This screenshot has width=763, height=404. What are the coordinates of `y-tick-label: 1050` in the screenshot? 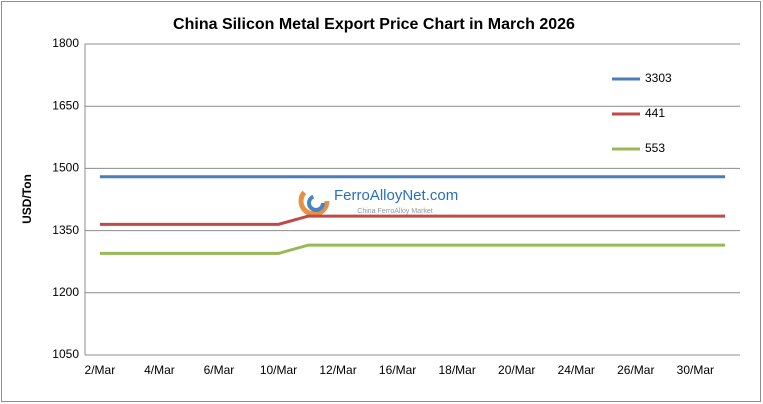 It's located at (65, 354).